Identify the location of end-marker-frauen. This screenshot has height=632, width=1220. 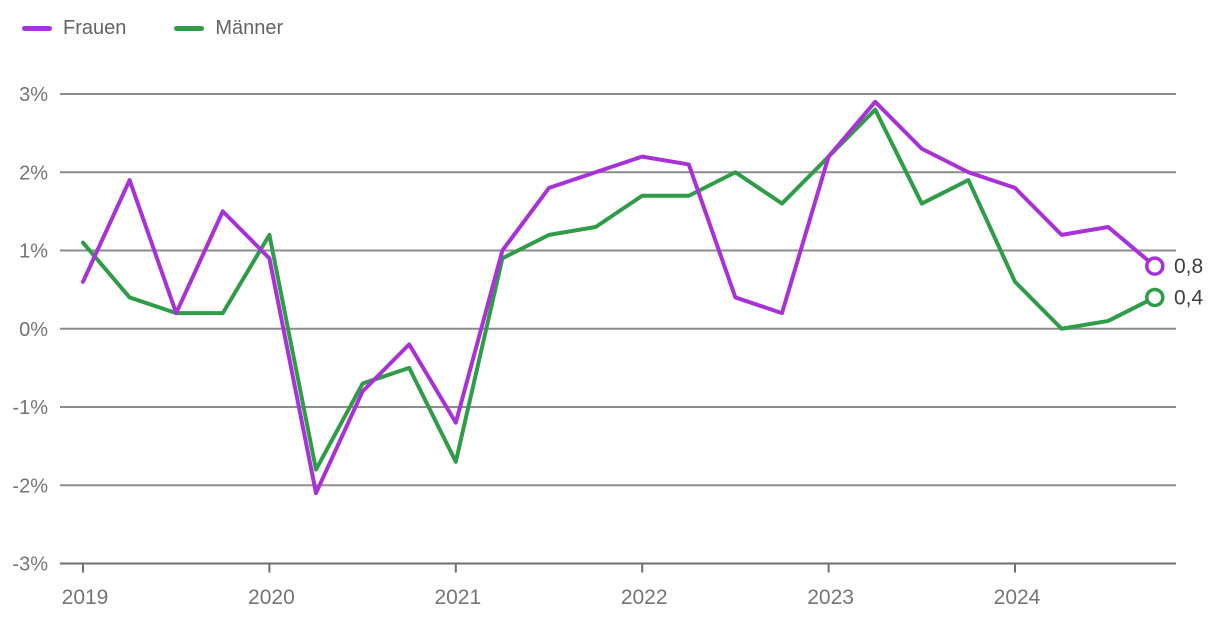
(1155, 266).